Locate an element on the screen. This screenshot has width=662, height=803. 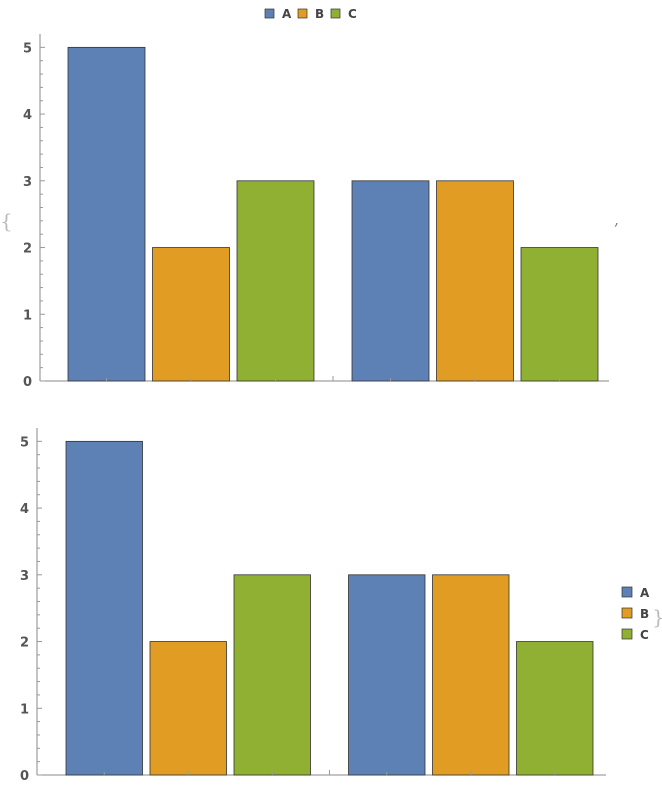
legend: A B C is located at coordinates (310, 14).